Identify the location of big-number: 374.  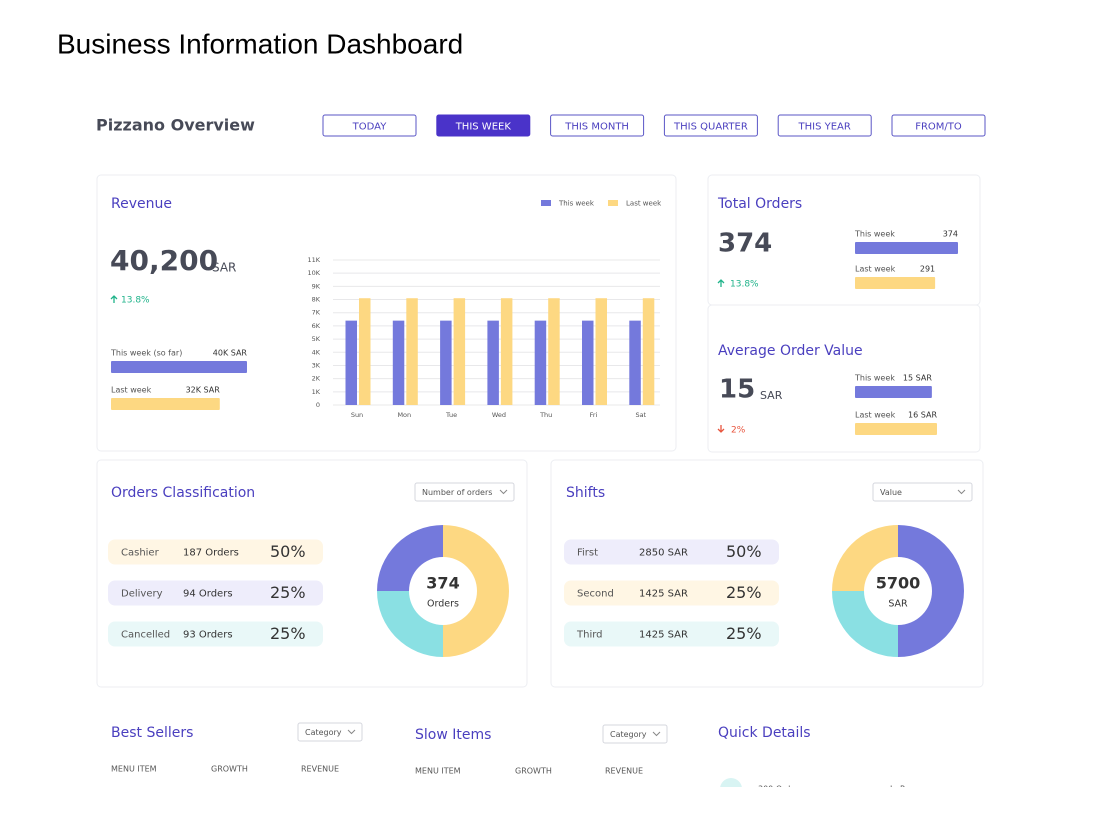
(745, 244).